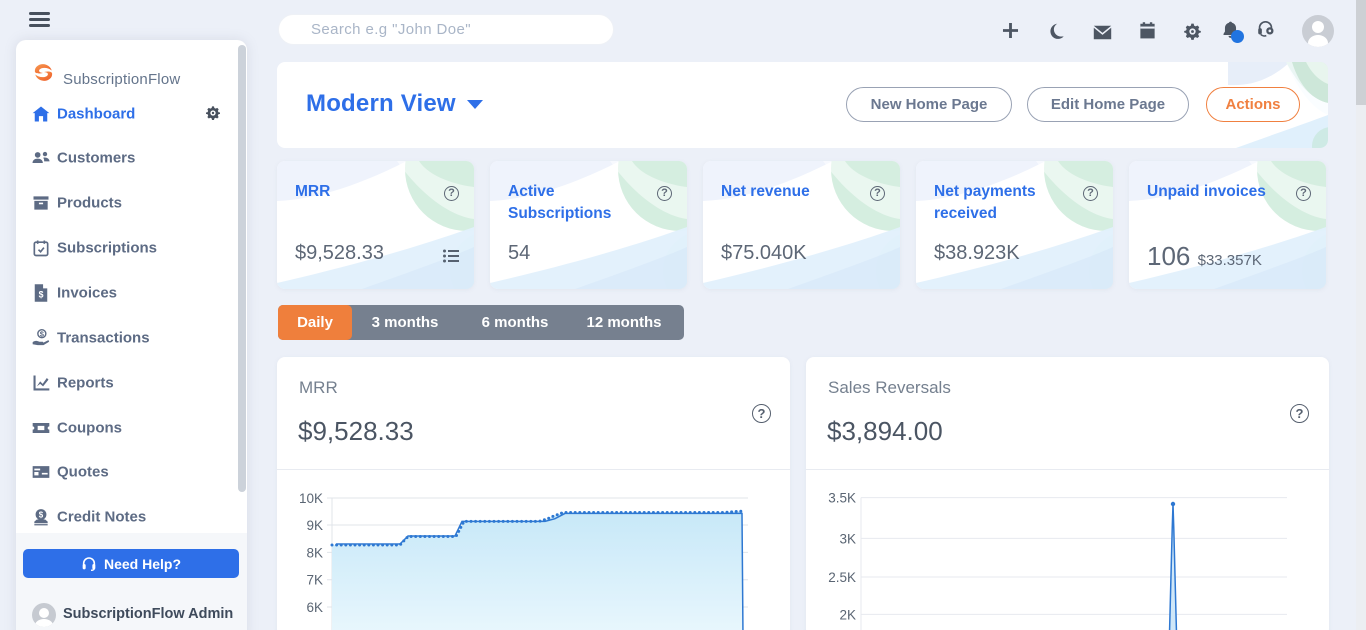 This screenshot has width=1366, height=630. I want to click on svg-text: 2.5K, so click(842, 577).